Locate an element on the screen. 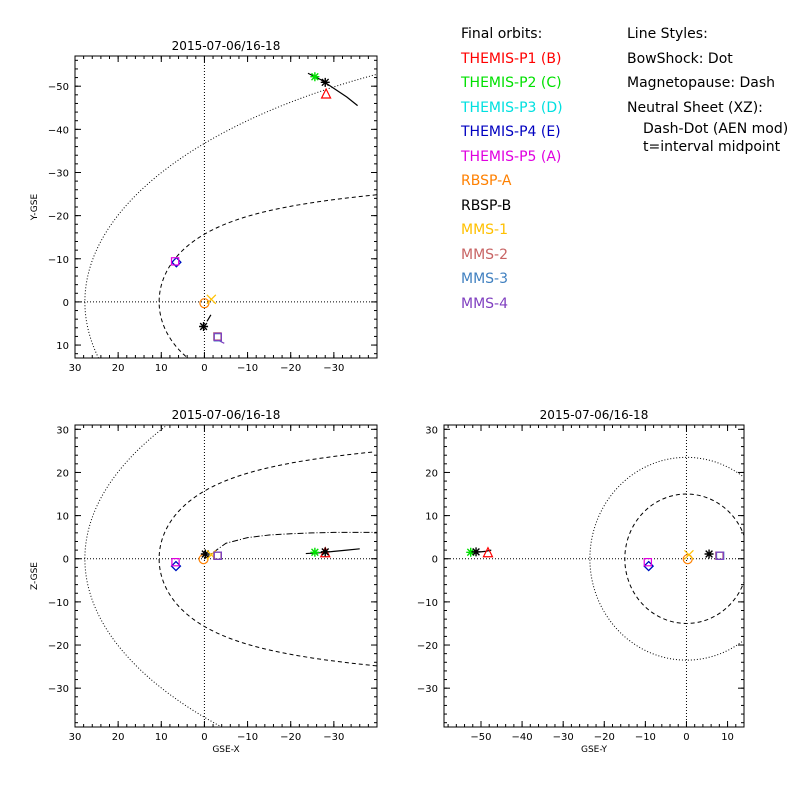 The height and width of the screenshot is (800, 800). midpoint-note: t=interval midpoint is located at coordinates (712, 147).